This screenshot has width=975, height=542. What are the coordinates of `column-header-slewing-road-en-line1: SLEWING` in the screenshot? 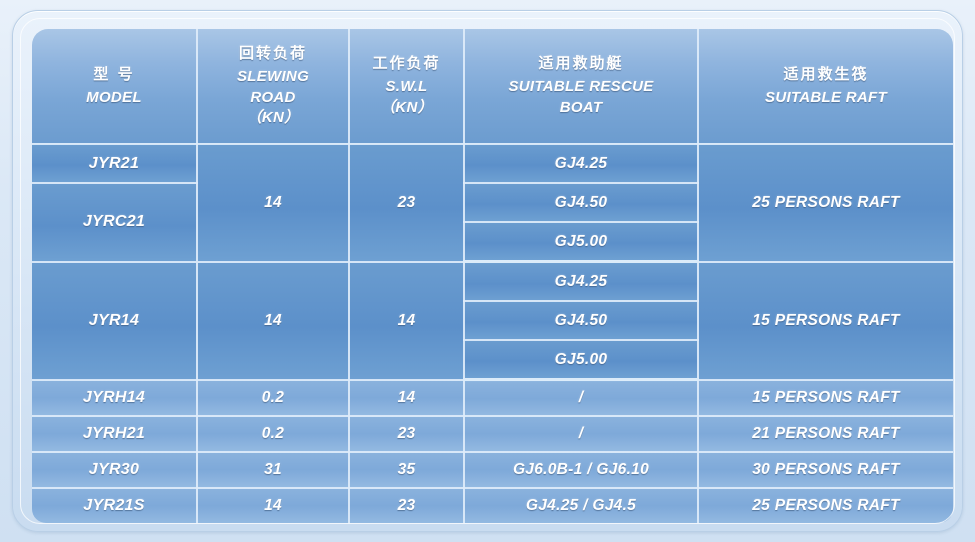 It's located at (273, 76).